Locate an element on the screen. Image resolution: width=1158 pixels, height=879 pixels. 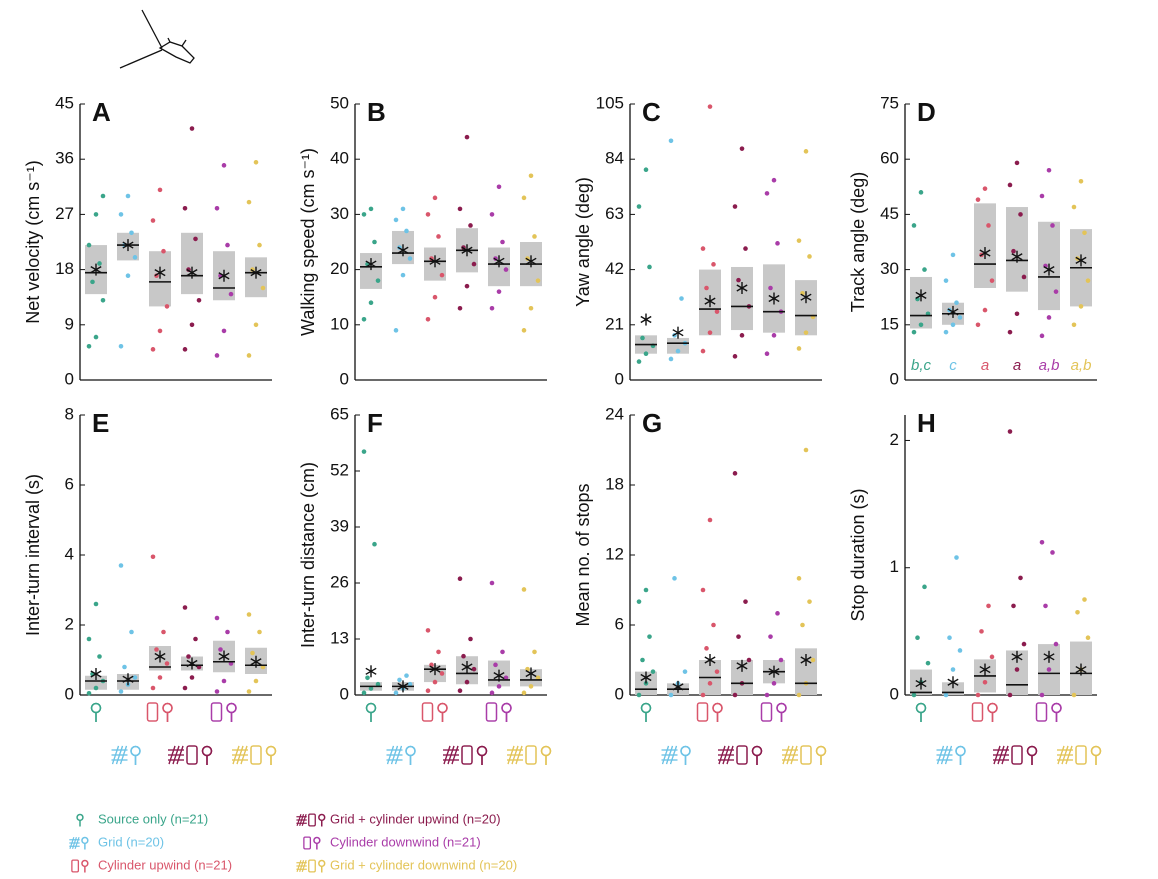
panel: 0 6 12 18 24 G Mean no. of stops is located at coordinates (697, 553).